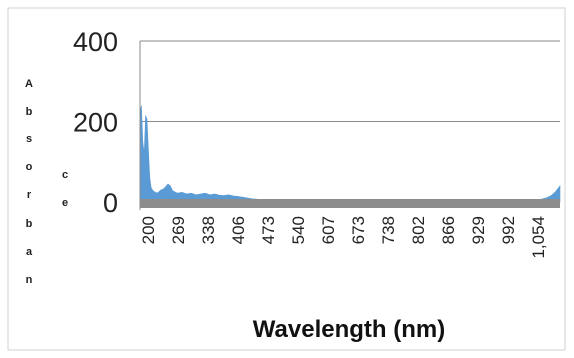  Describe the element at coordinates (298, 230) in the screenshot. I see `x-tick-label: 540` at that location.